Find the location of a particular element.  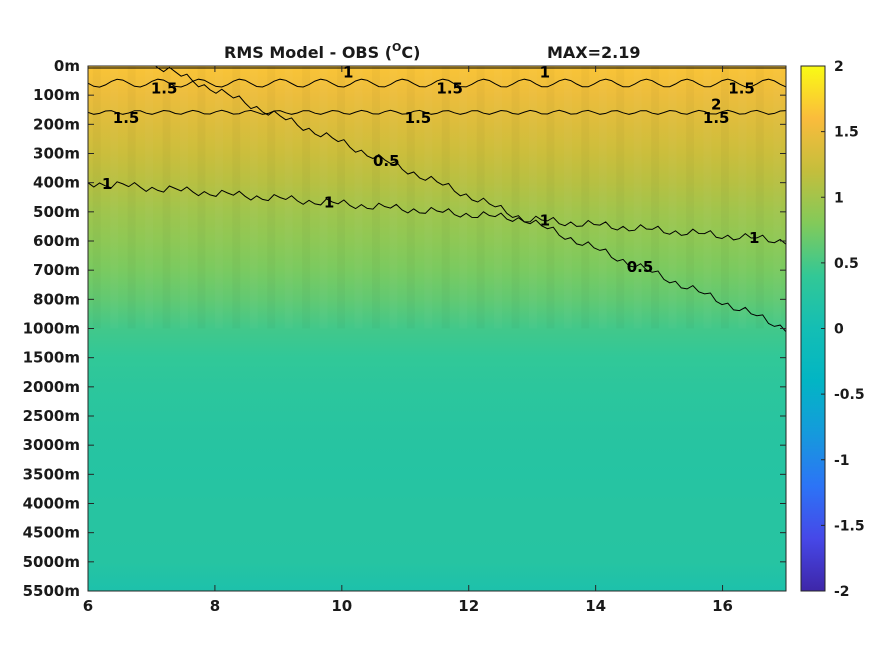

y-tick-label: 3000m is located at coordinates (51, 445).